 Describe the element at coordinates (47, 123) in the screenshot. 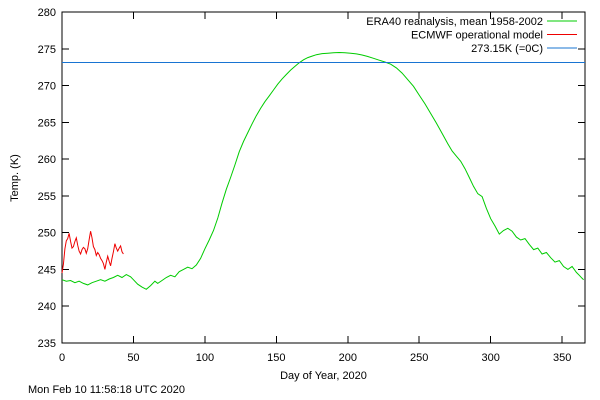

I see `y-tick-label: 265` at that location.